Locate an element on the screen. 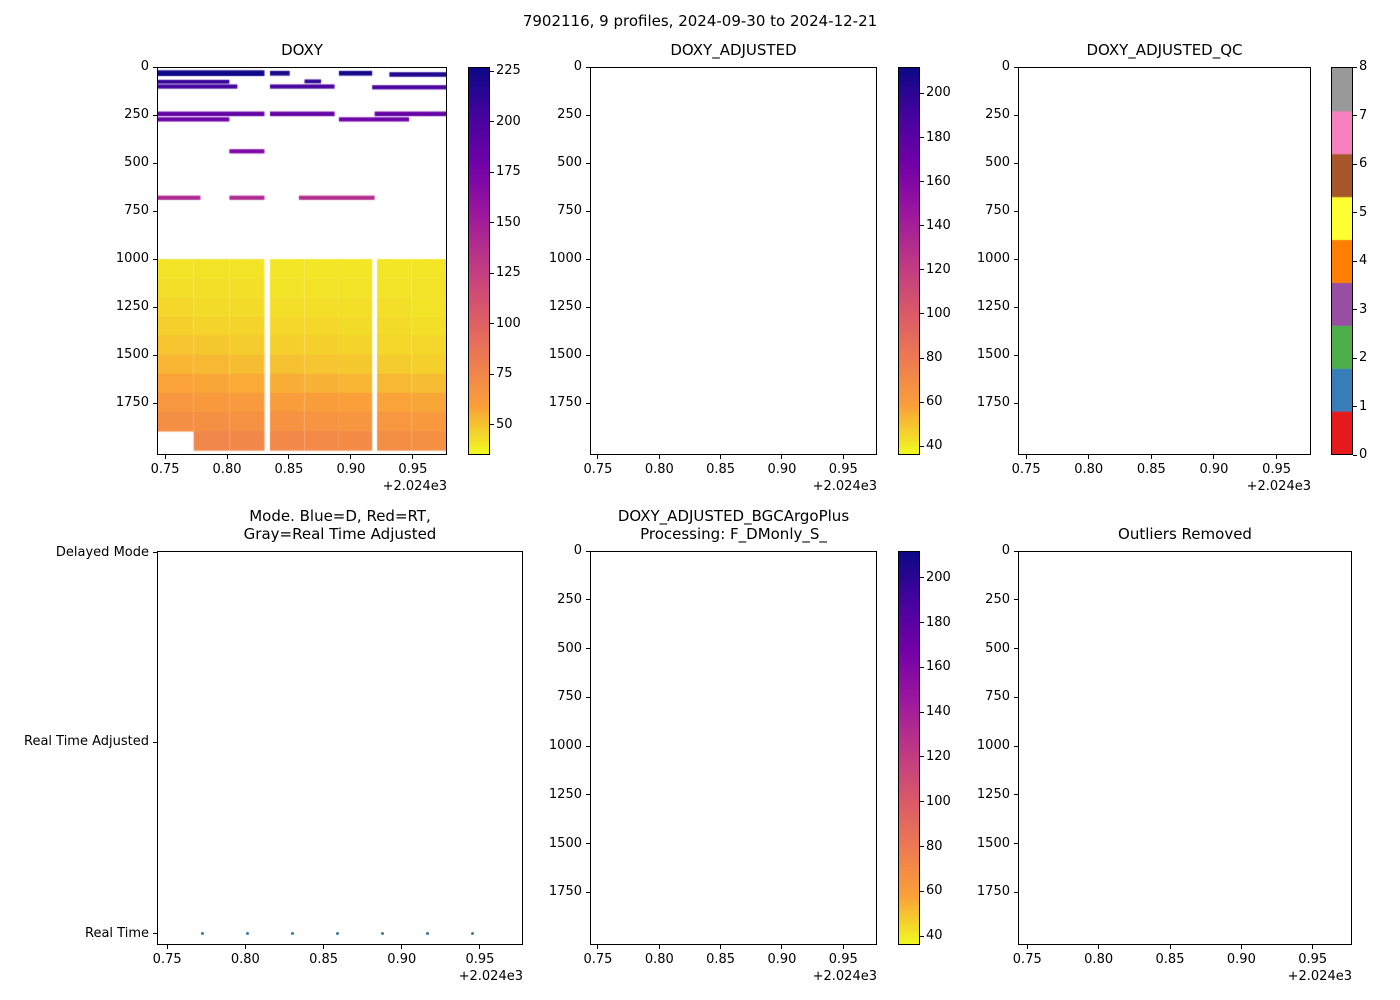 The width and height of the screenshot is (1400, 1000). y-category-label: Delayed Mode is located at coordinates (102, 552).